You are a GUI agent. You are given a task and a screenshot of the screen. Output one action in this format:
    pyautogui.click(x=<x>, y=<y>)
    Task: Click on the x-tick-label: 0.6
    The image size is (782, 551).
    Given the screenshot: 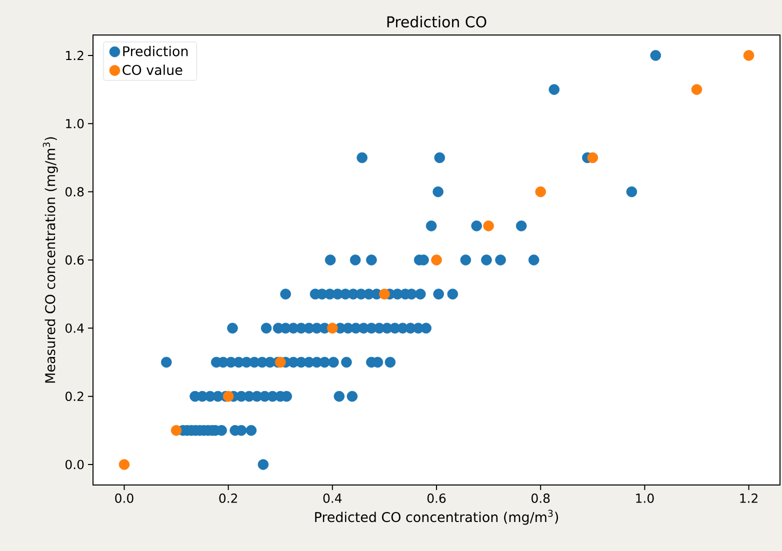 What is the action you would take?
    pyautogui.click(x=436, y=498)
    